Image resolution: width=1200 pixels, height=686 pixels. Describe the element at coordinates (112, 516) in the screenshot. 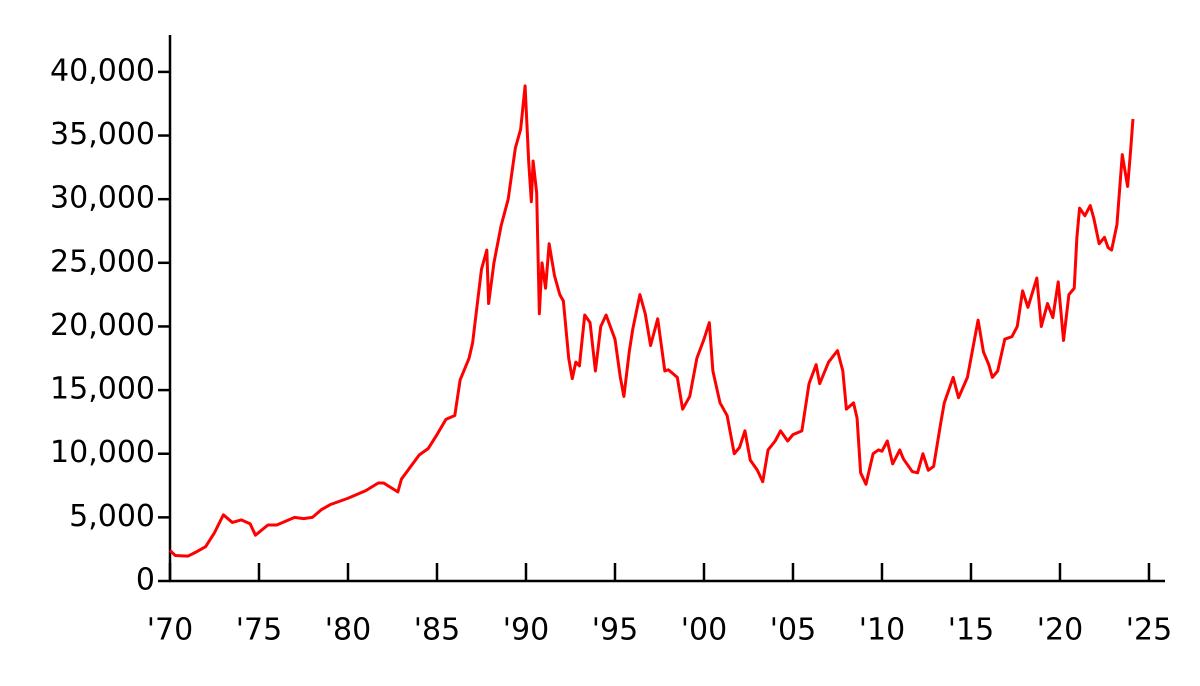

I see `y-tick-label: 5,000` at that location.